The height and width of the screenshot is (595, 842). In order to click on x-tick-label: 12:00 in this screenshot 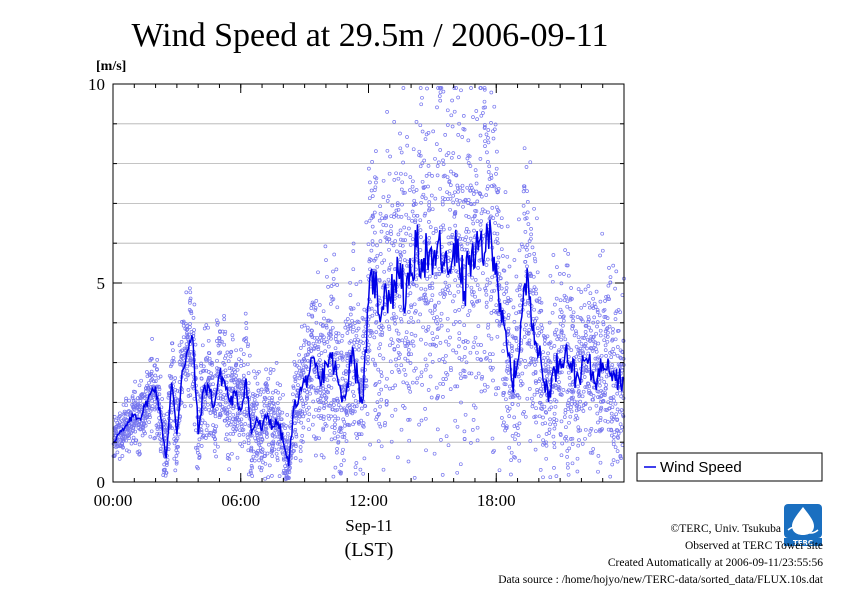, I will do `click(368, 500)`.